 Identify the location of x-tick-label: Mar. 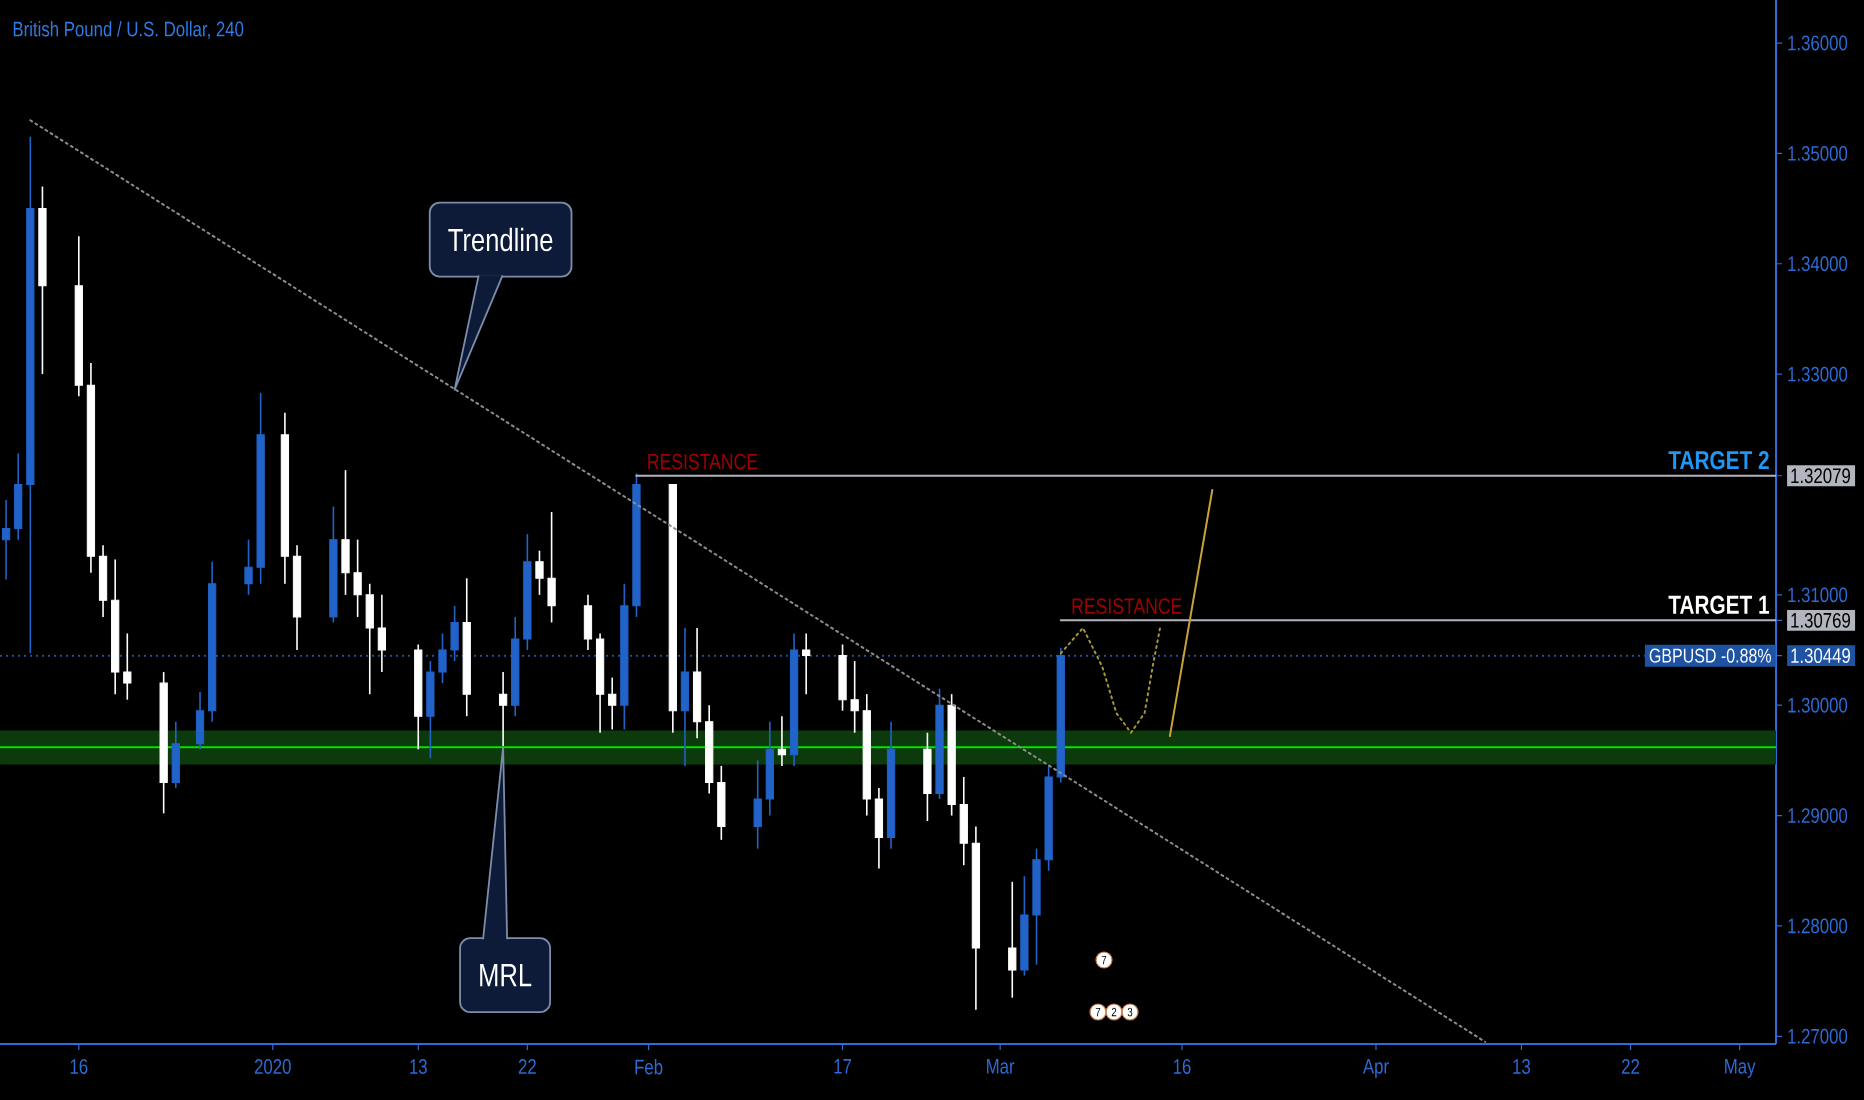
(1001, 1066).